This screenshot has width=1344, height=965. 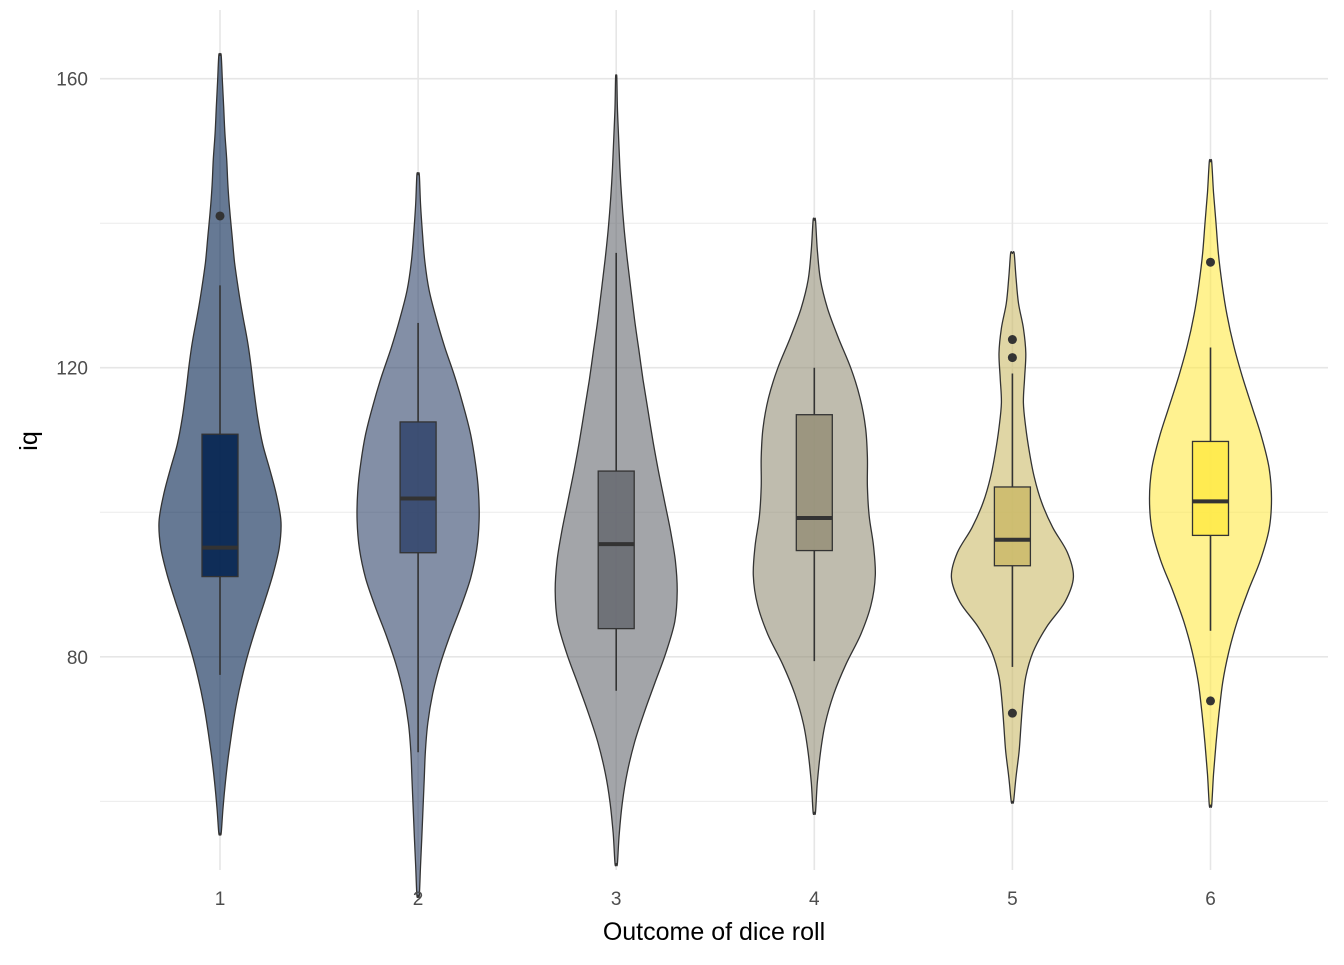 What do you see at coordinates (1012, 899) in the screenshot?
I see `x-tick-label: 5` at bounding box center [1012, 899].